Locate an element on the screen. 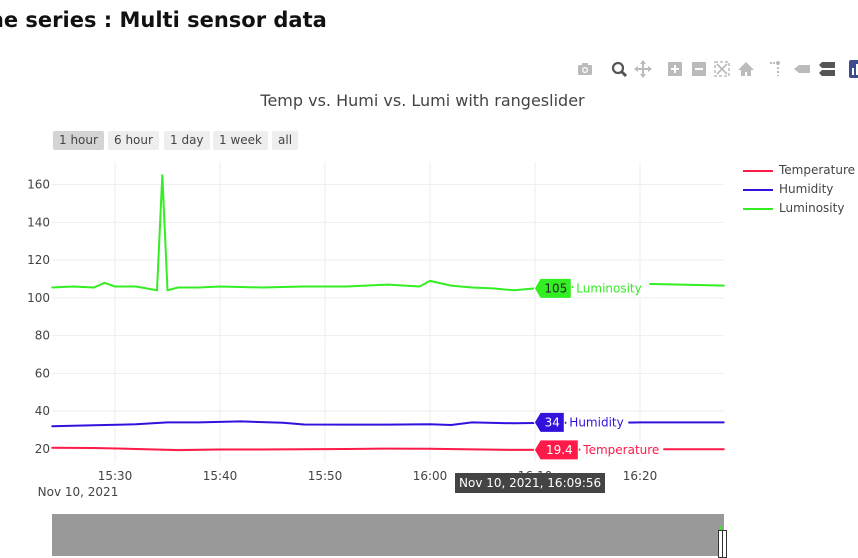  legend-label-luminosity: Luminosity is located at coordinates (812, 208).